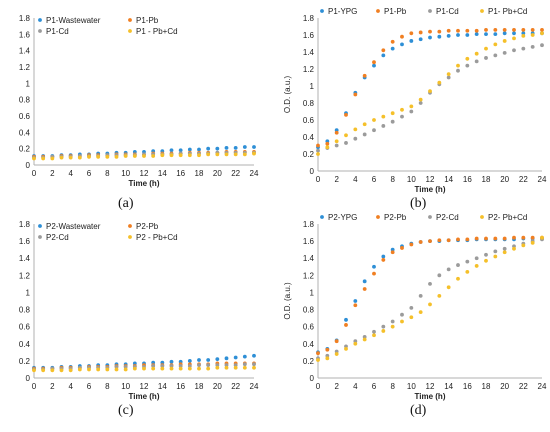  Describe the element at coordinates (287, 94) in the screenshot. I see `y-axis-label: O.D. (a.u.)` at that location.